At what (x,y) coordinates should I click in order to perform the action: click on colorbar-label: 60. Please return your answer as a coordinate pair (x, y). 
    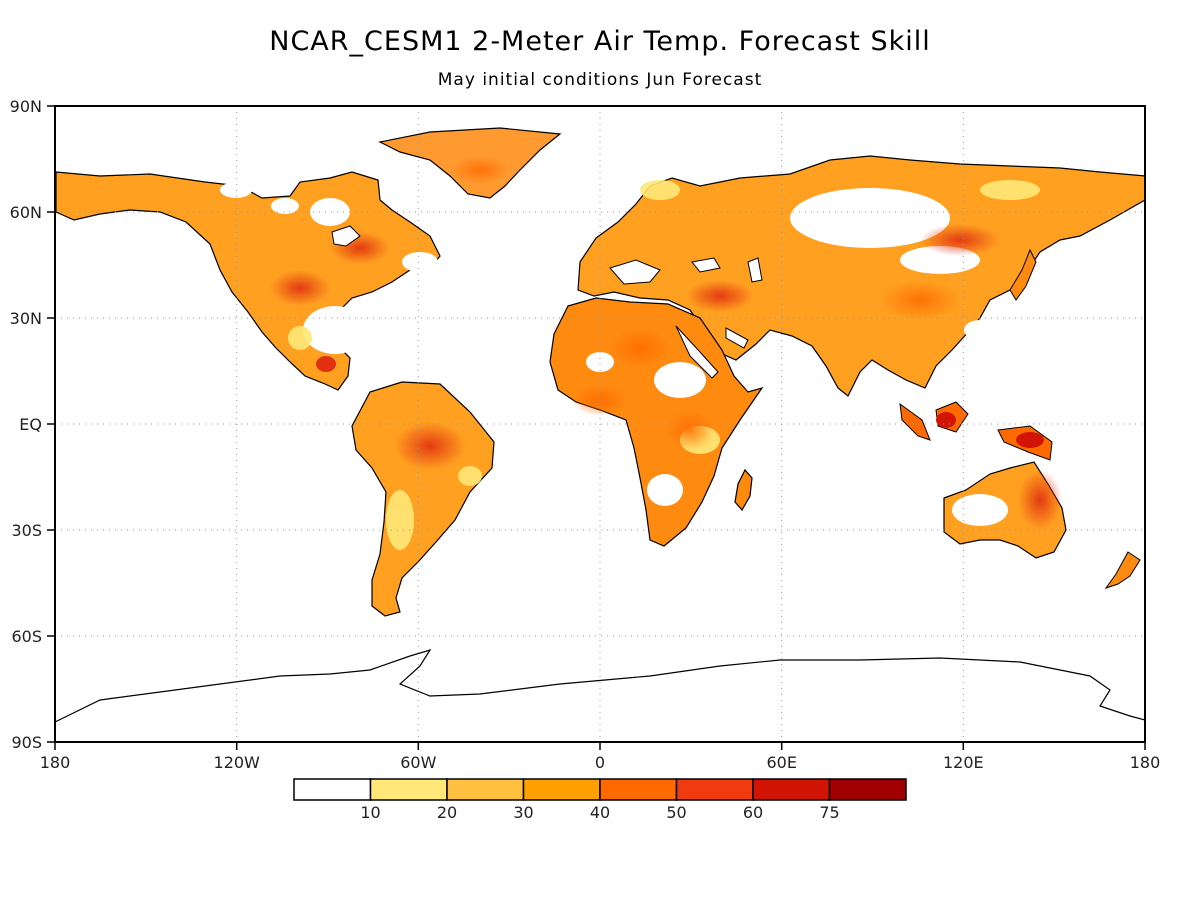
    Looking at the image, I should click on (753, 812).